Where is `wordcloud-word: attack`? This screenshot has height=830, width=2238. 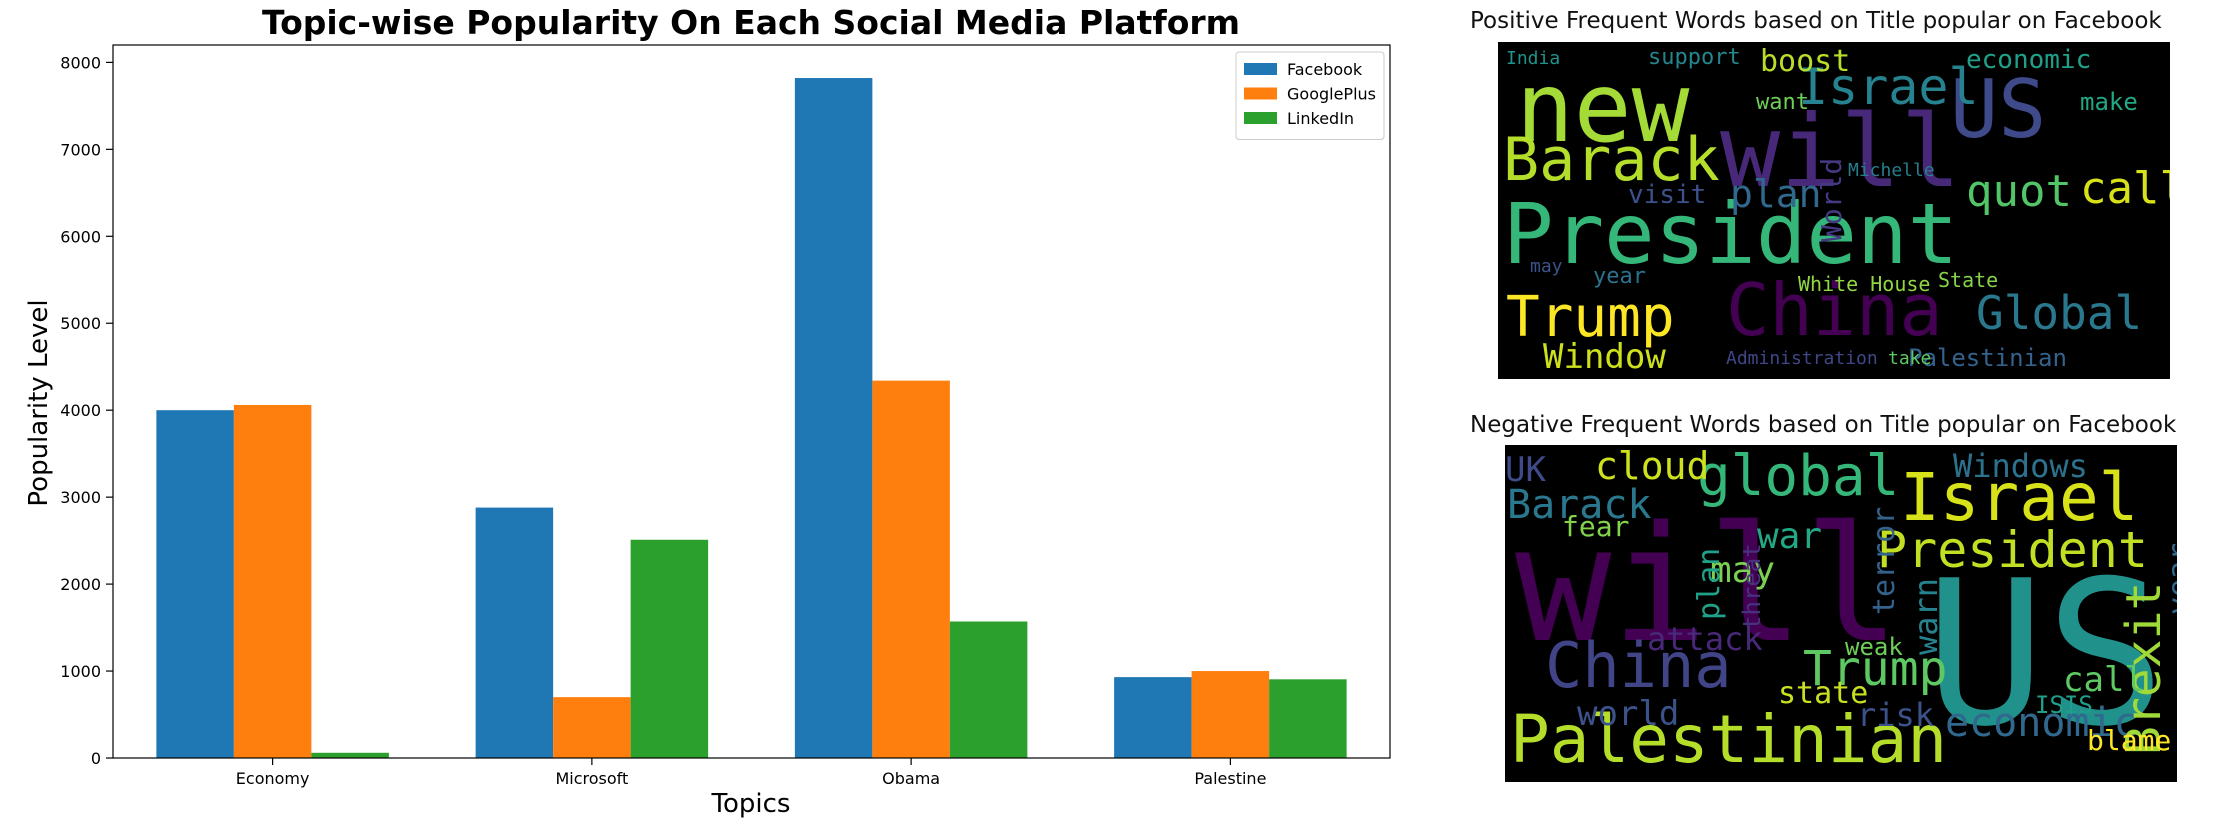
wordcloud-word: attack is located at coordinates (1705, 639).